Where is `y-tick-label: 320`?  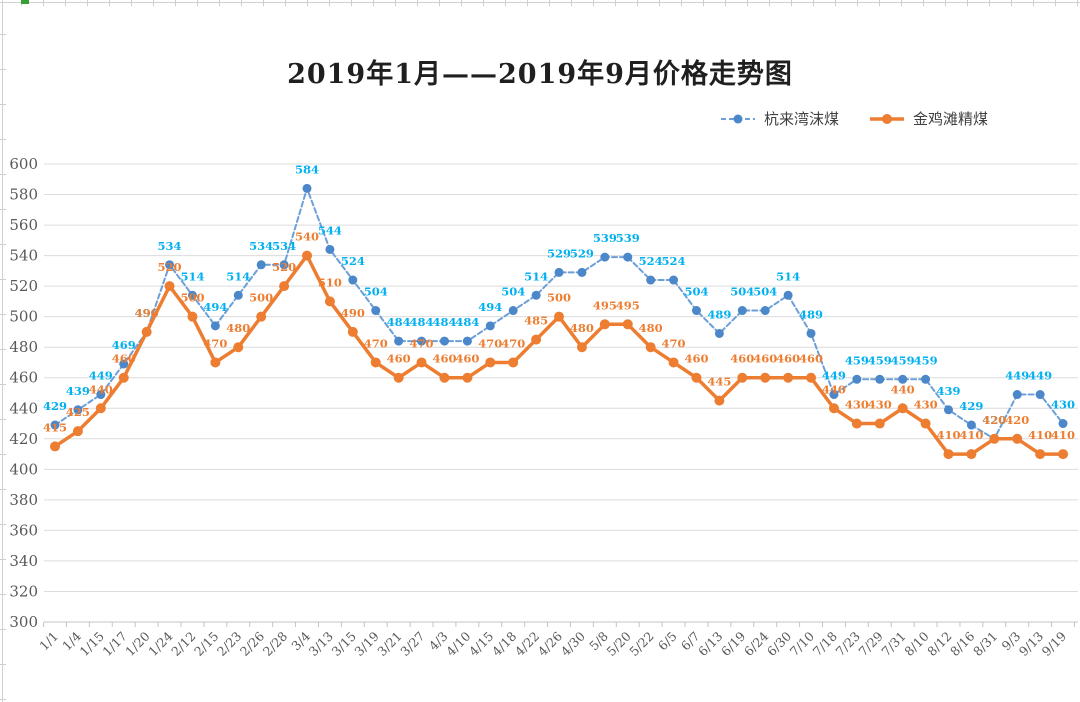 y-tick-label: 320 is located at coordinates (23, 591).